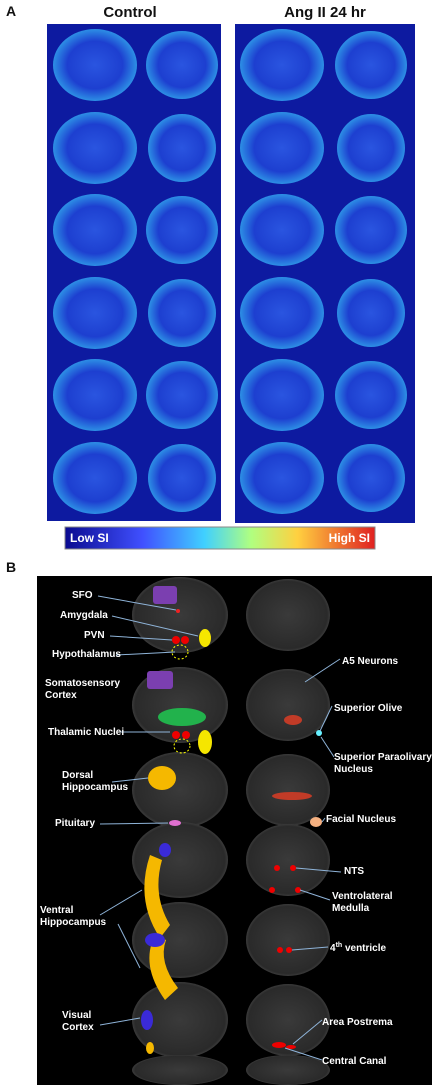 The height and width of the screenshot is (1089, 441). Describe the element at coordinates (333, 948) in the screenshot. I see `text: 4` at that location.